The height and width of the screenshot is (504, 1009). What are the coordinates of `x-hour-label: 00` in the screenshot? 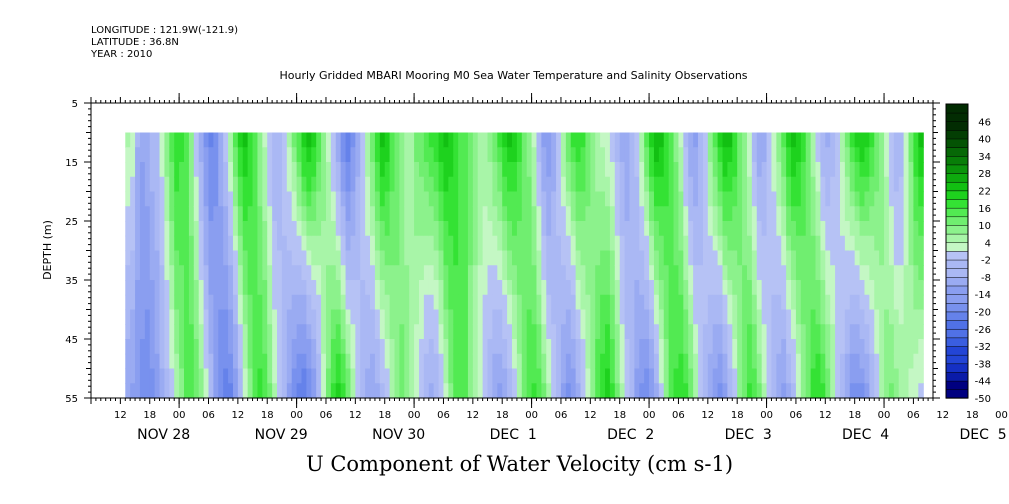 It's located at (1001, 415).